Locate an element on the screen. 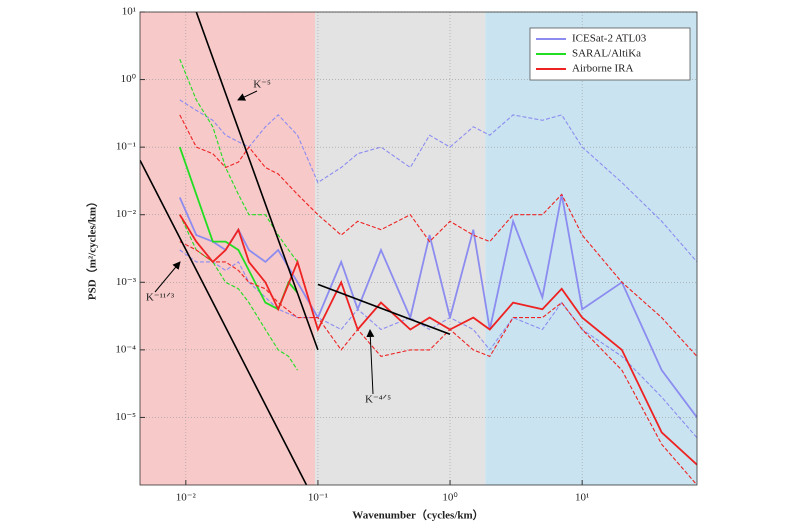  y-tick-label: 10⁰ is located at coordinates (129, 79).